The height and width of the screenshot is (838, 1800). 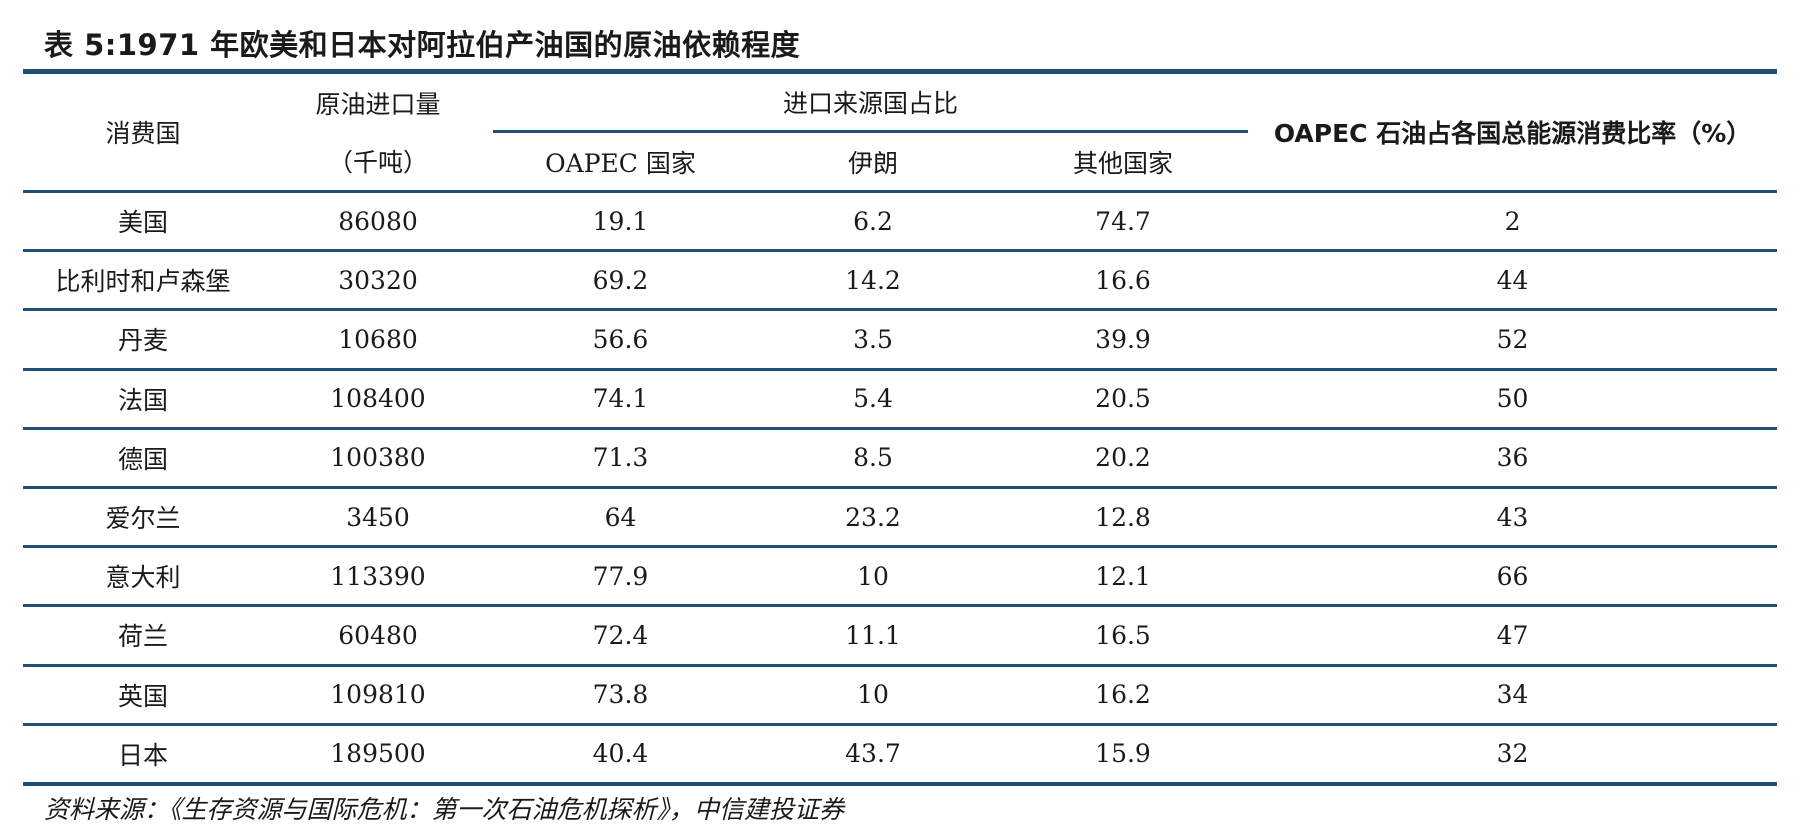 I want to click on cell-share: 2, so click(x=1513, y=222).